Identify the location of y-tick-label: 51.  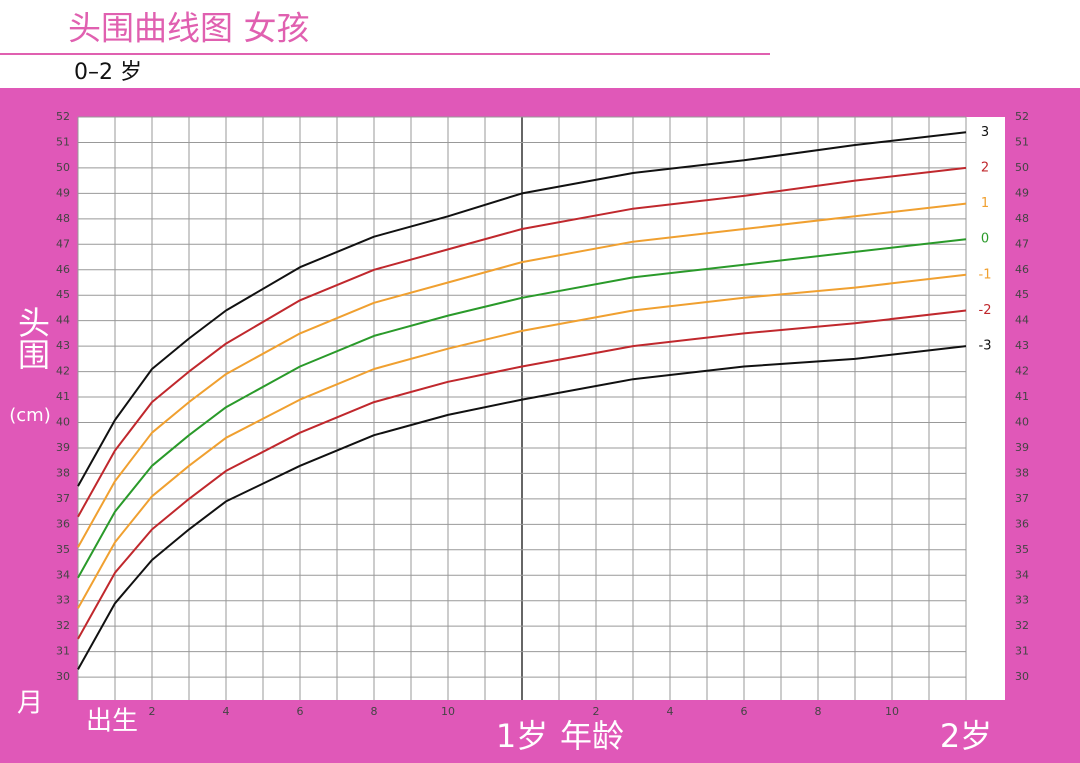
(63, 141).